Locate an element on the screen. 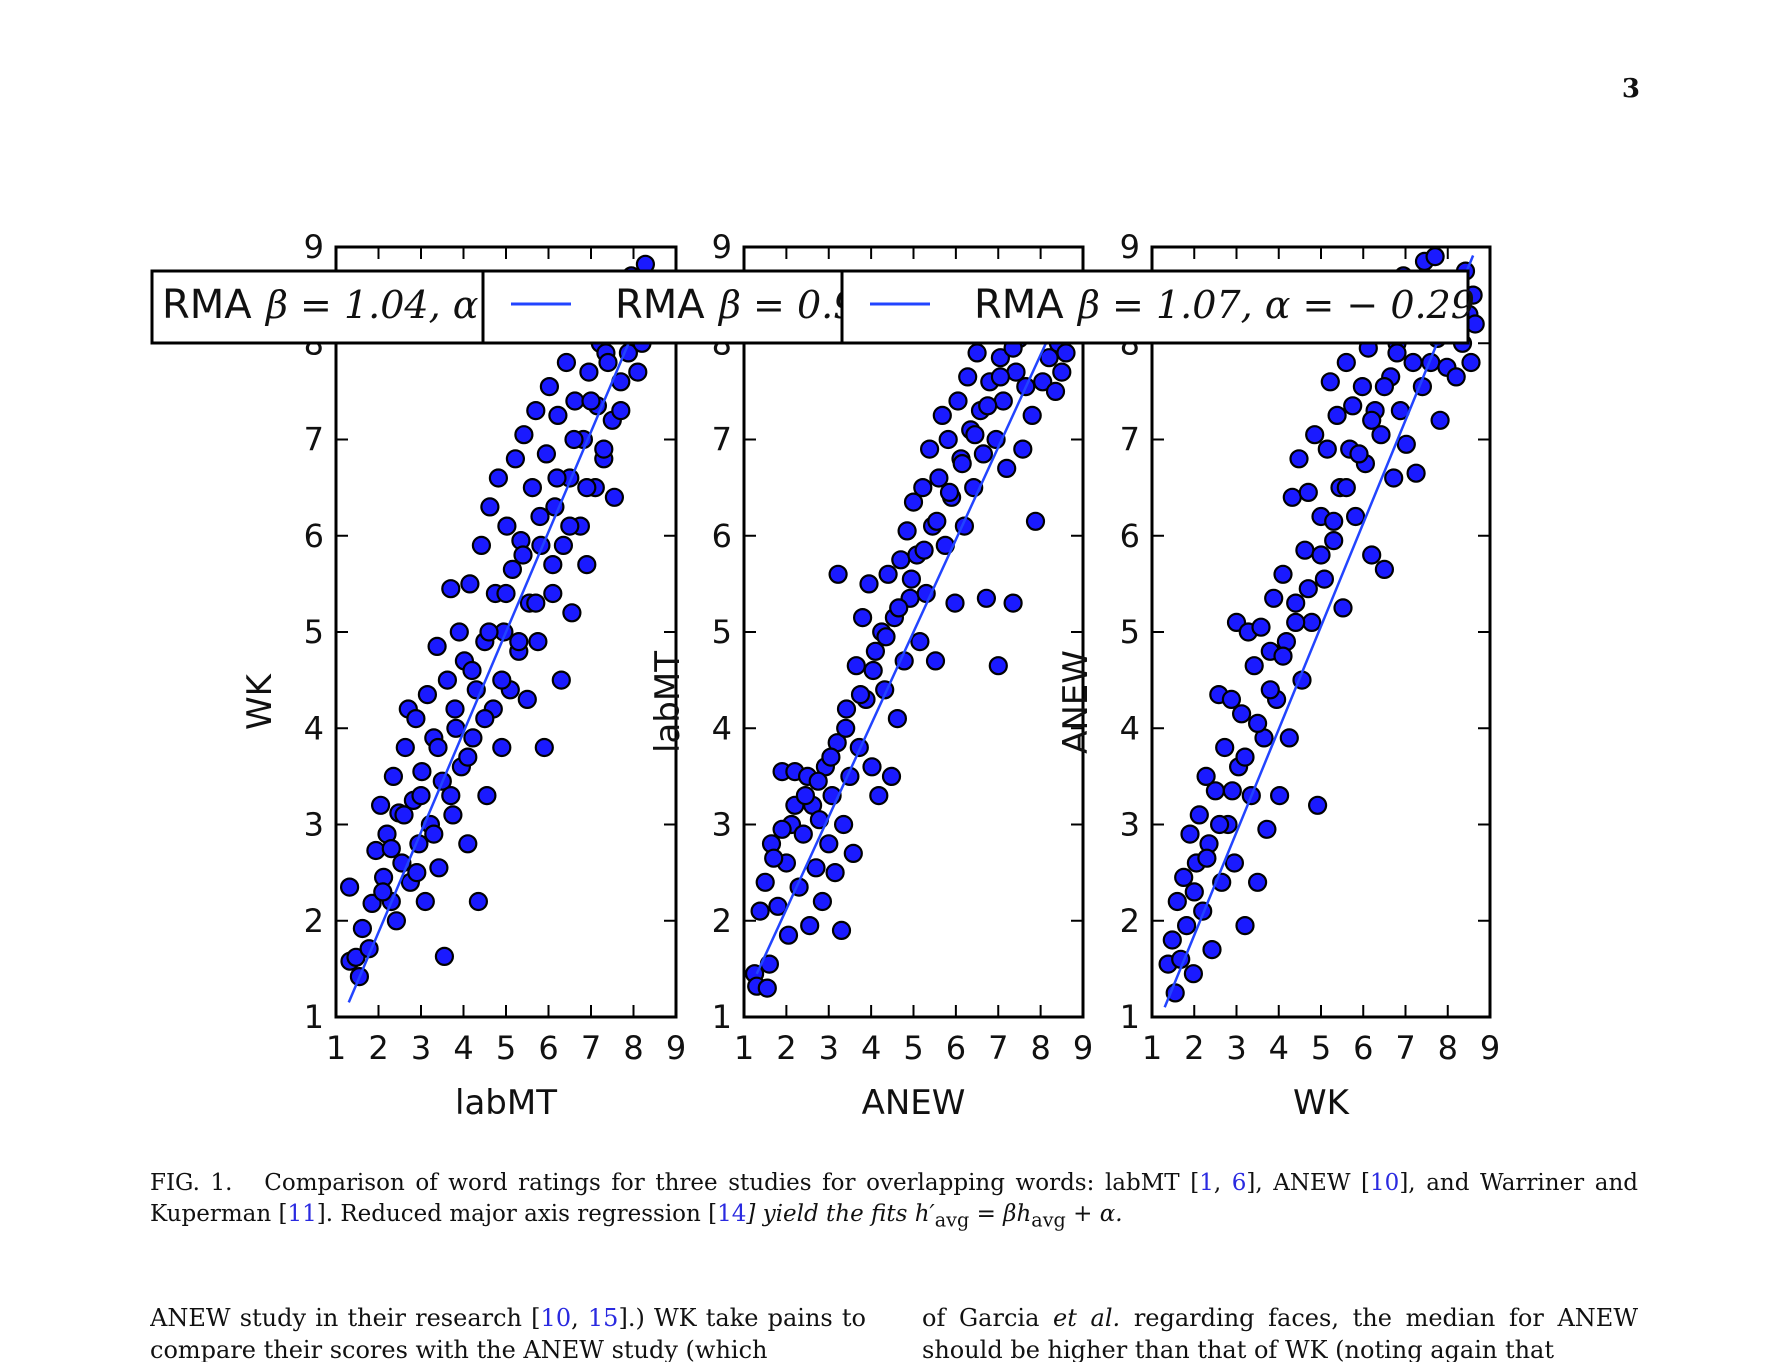 The height and width of the screenshot is (1362, 1774). citation-link: 14 is located at coordinates (732, 1214).